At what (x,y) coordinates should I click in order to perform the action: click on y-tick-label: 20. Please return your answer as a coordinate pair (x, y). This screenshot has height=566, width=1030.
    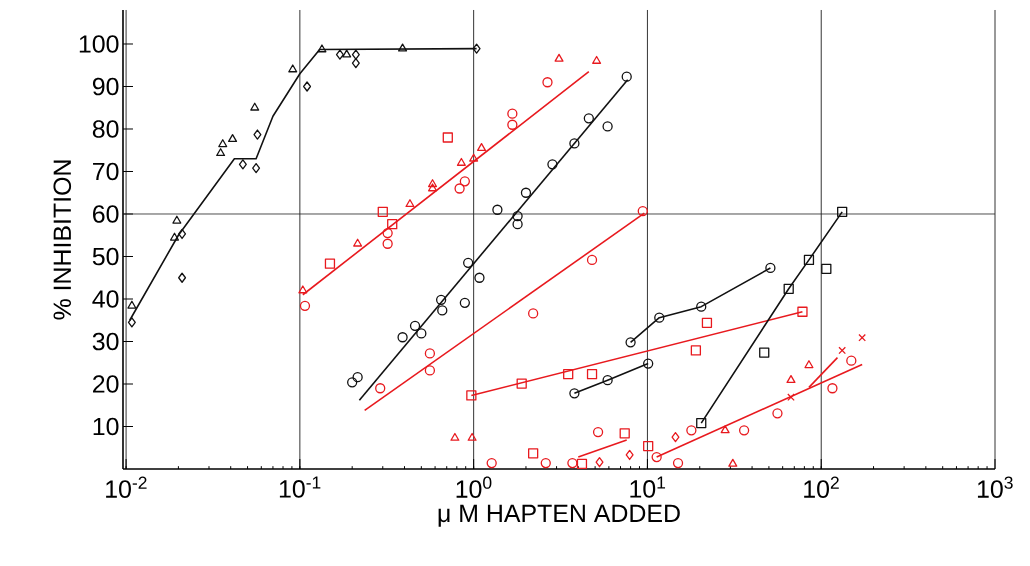
    Looking at the image, I should click on (106, 384).